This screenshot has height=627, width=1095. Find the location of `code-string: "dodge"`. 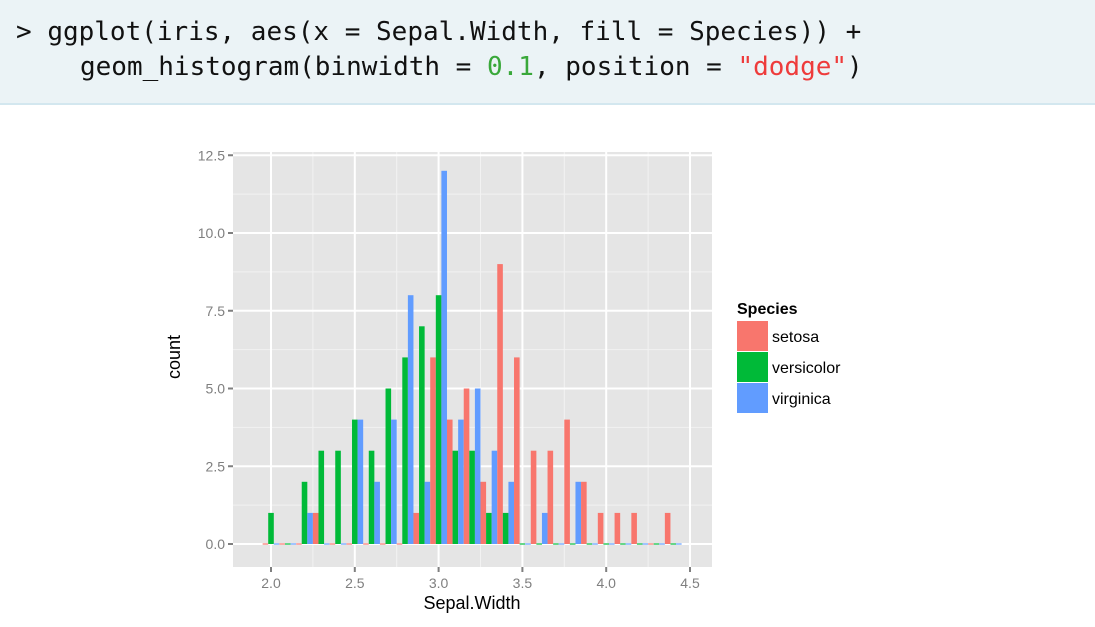

code-string: "dodge" is located at coordinates (792, 67).